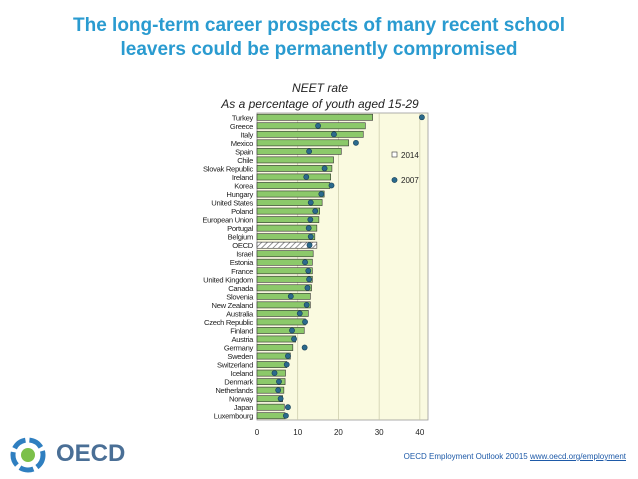  What do you see at coordinates (245, 160) in the screenshot?
I see `category-label: Chile` at bounding box center [245, 160].